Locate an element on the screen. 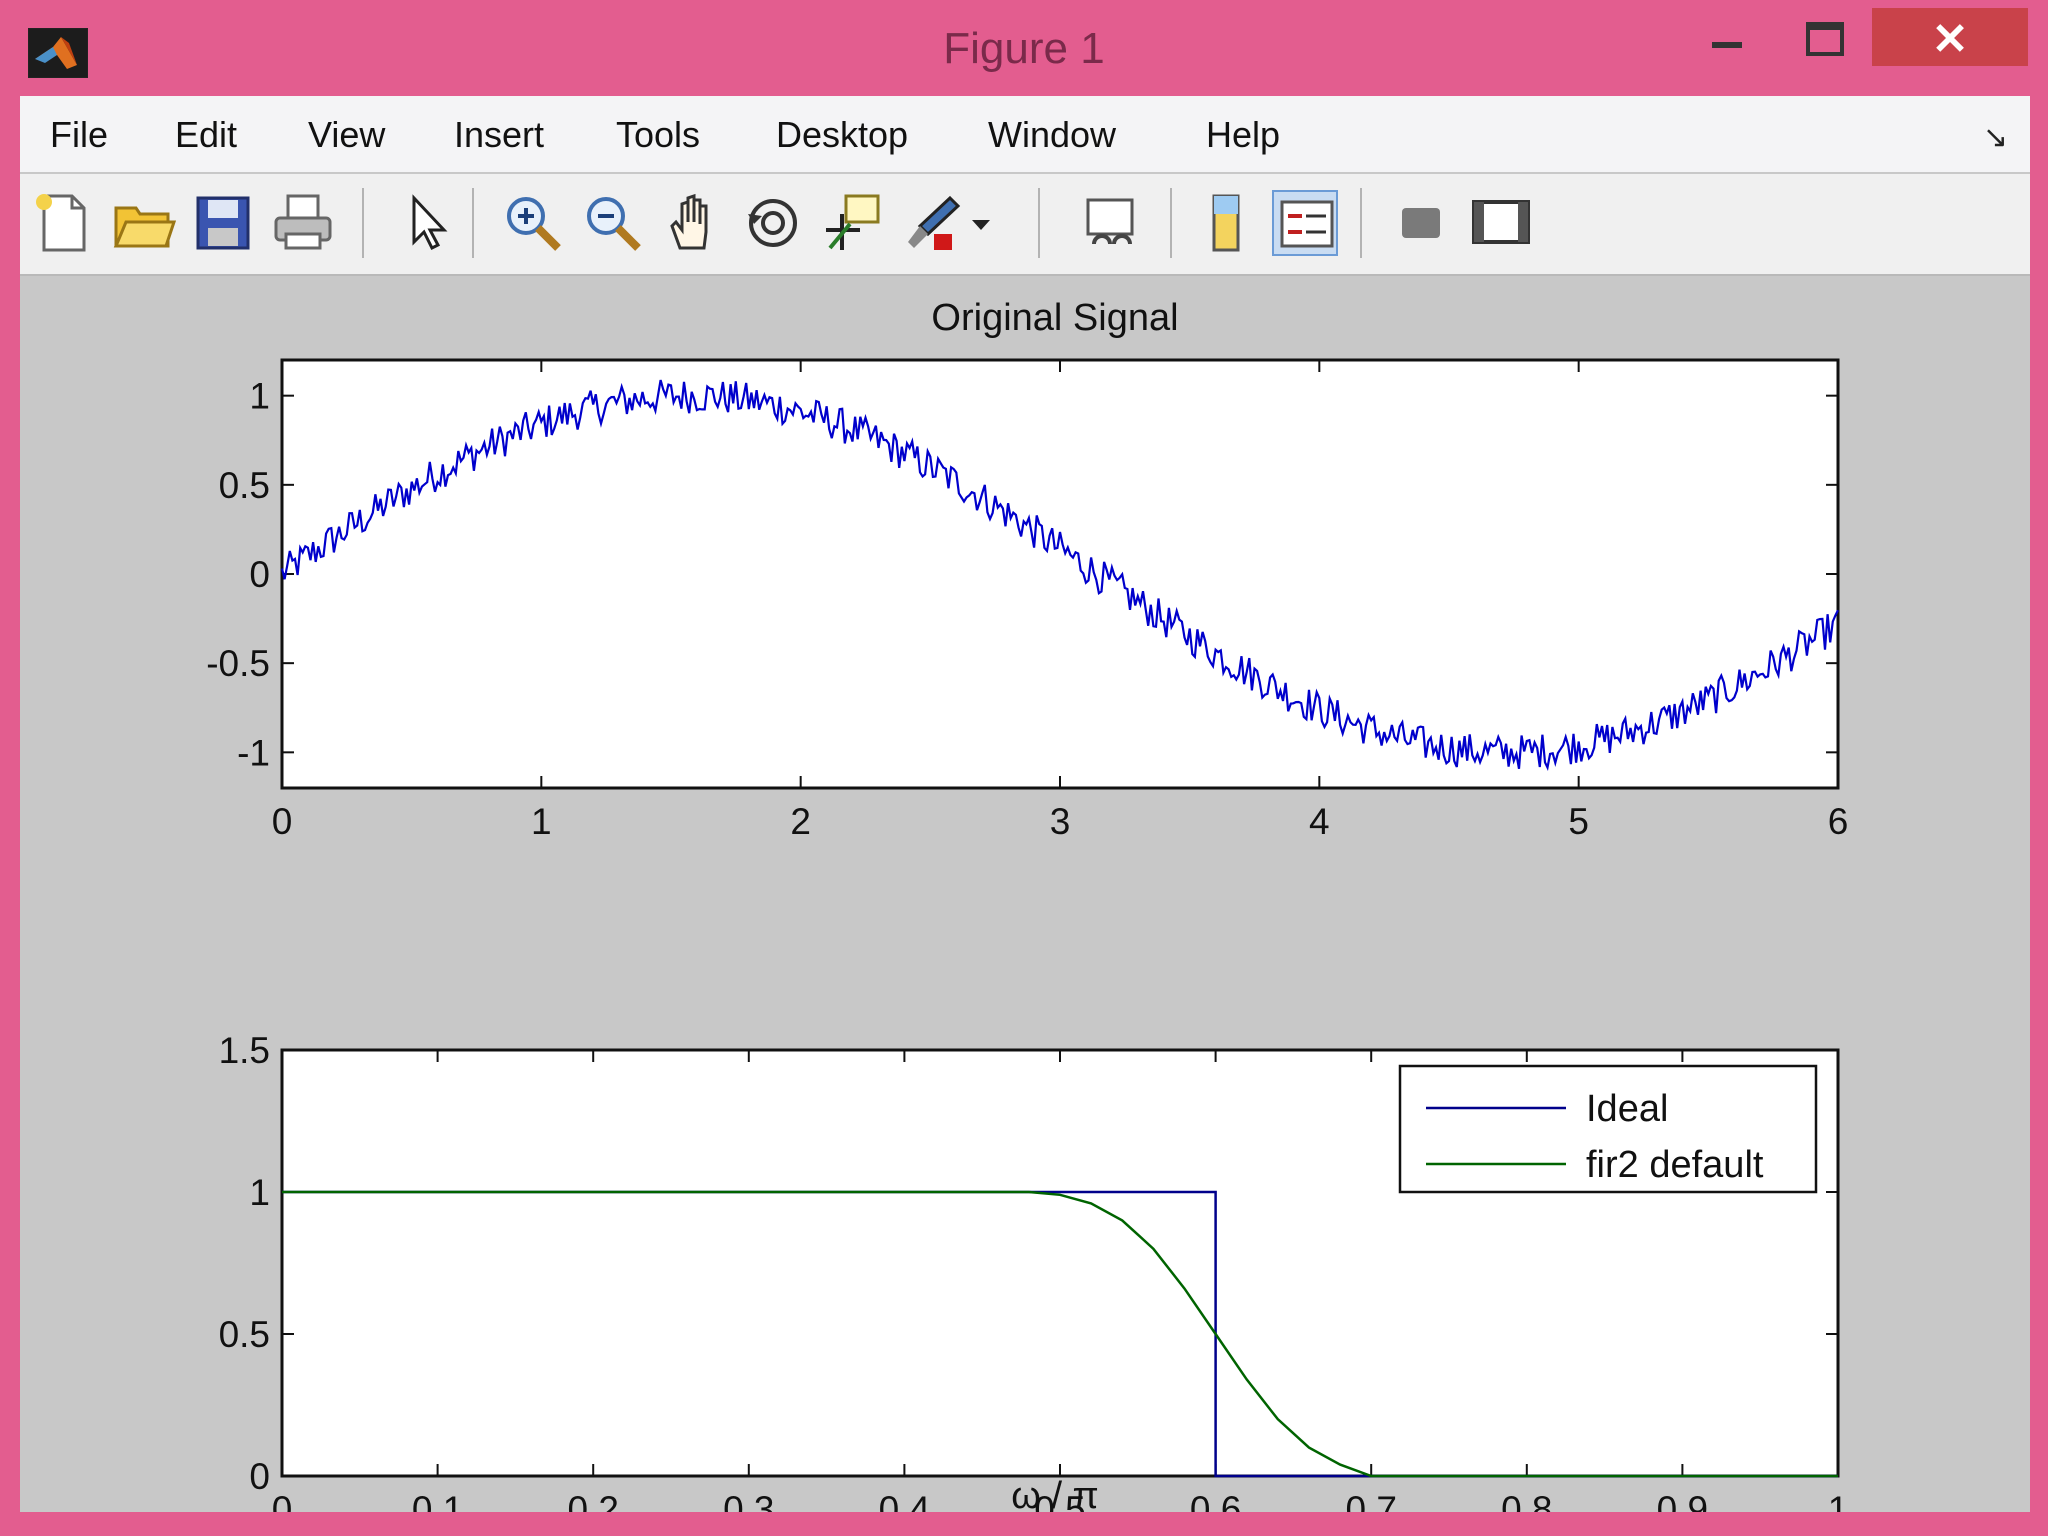 The height and width of the screenshot is (1536, 2048). legend-label-ideal: Ideal is located at coordinates (1627, 1109).